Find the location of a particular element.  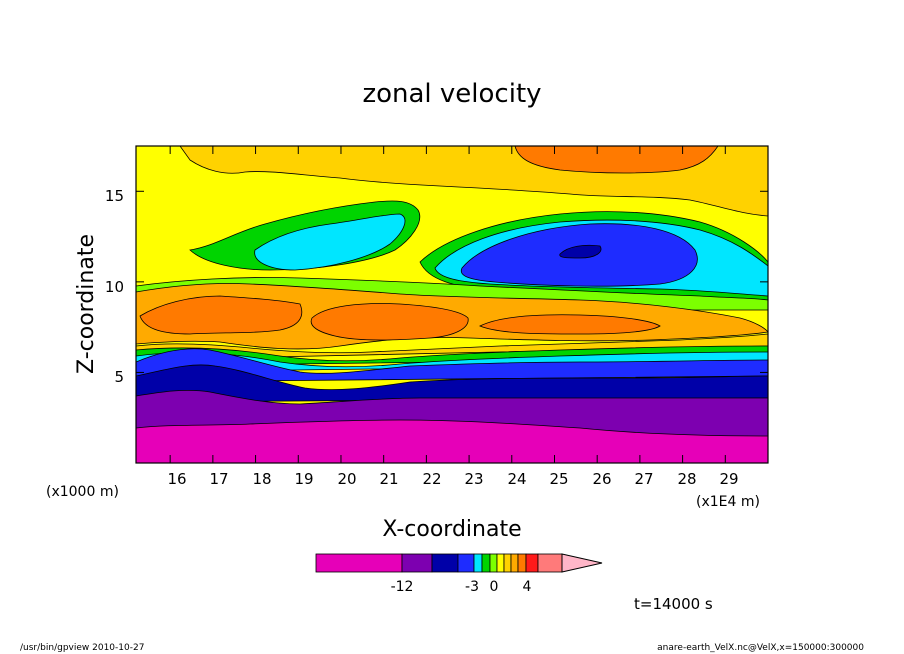

band-orange-mid is located at coordinates (389, 322).